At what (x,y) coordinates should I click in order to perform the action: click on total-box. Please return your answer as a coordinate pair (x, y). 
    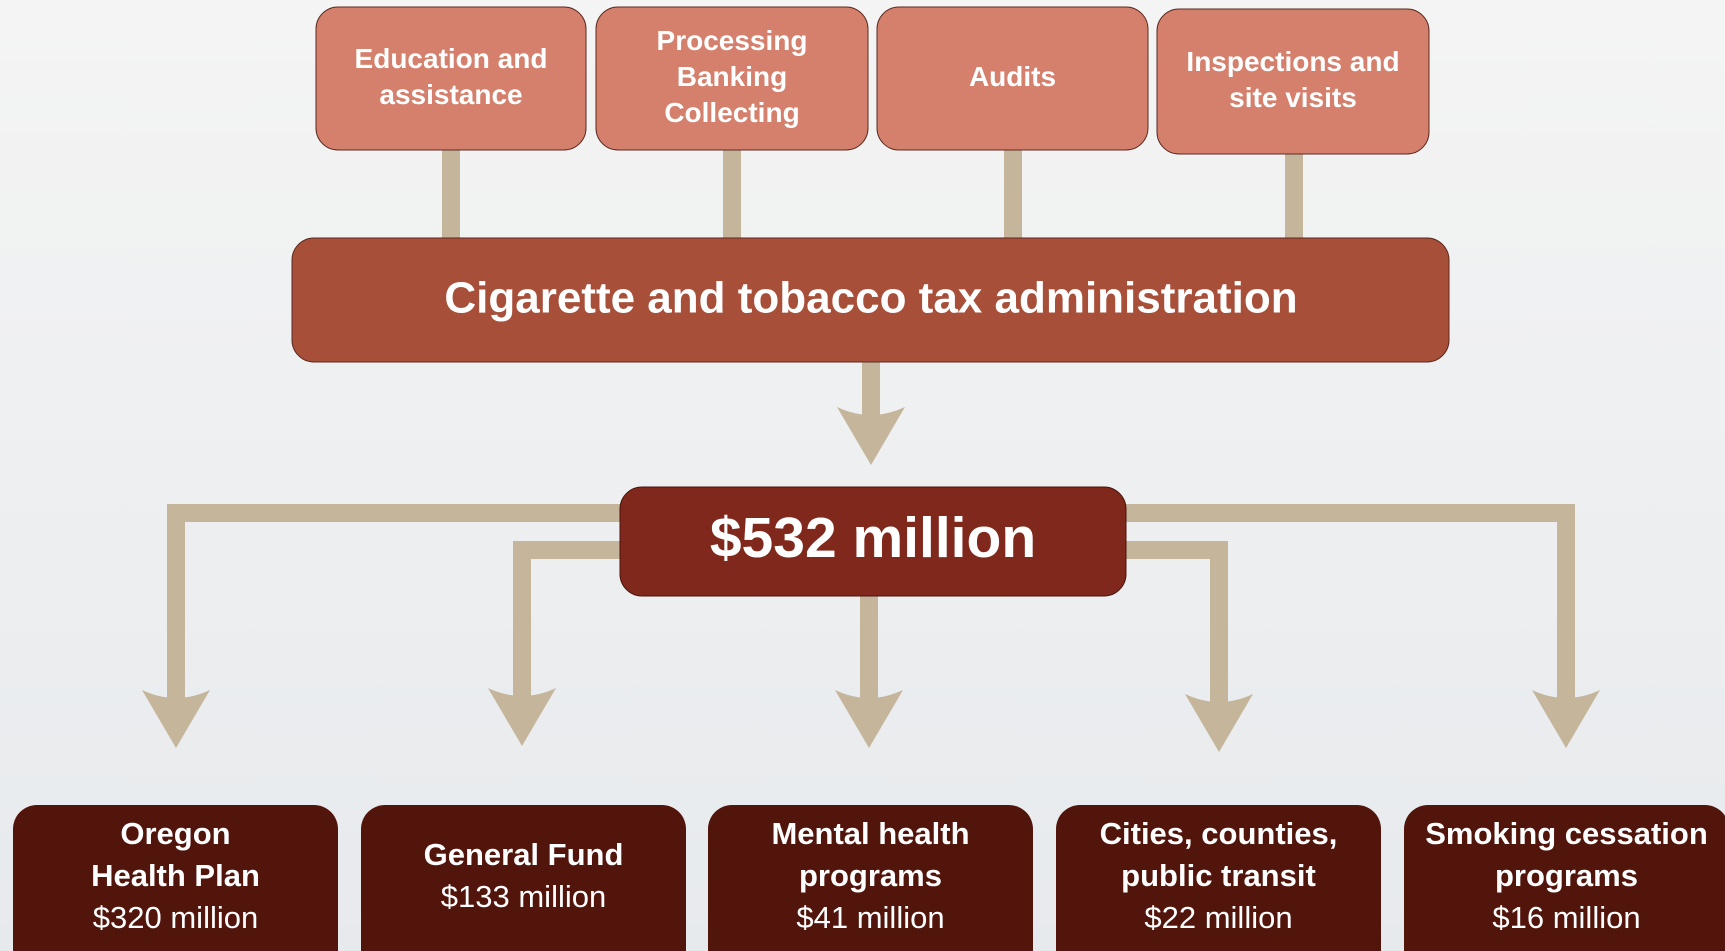
    Looking at the image, I should click on (873, 541).